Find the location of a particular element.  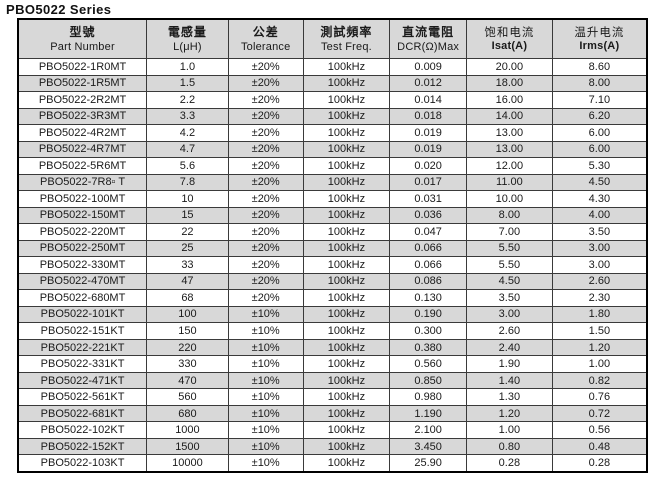

cell-isat: 7.00 is located at coordinates (509, 232).